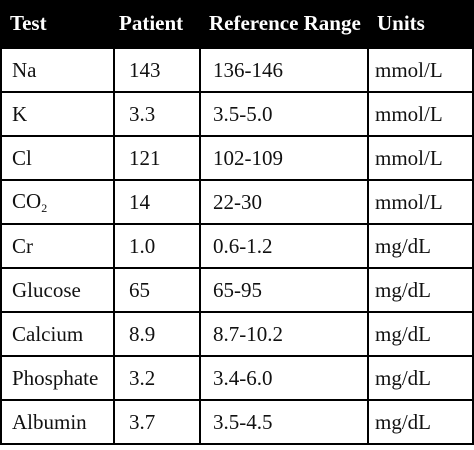 This screenshot has width=474, height=450. What do you see at coordinates (27, 200) in the screenshot?
I see `test-name: CO` at bounding box center [27, 200].